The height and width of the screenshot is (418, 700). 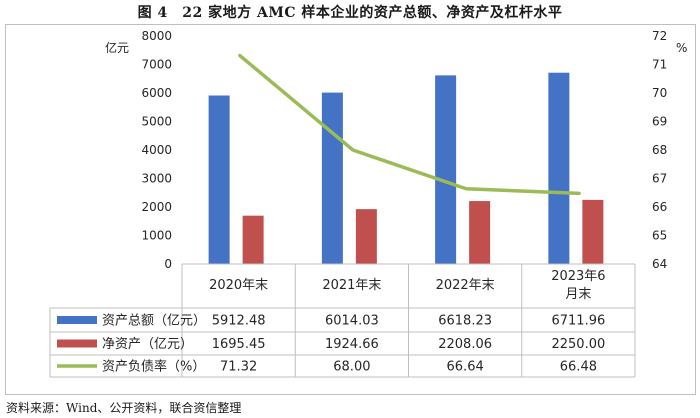 What do you see at coordinates (659, 65) in the screenshot?
I see `y-right-tick-label: 71` at bounding box center [659, 65].